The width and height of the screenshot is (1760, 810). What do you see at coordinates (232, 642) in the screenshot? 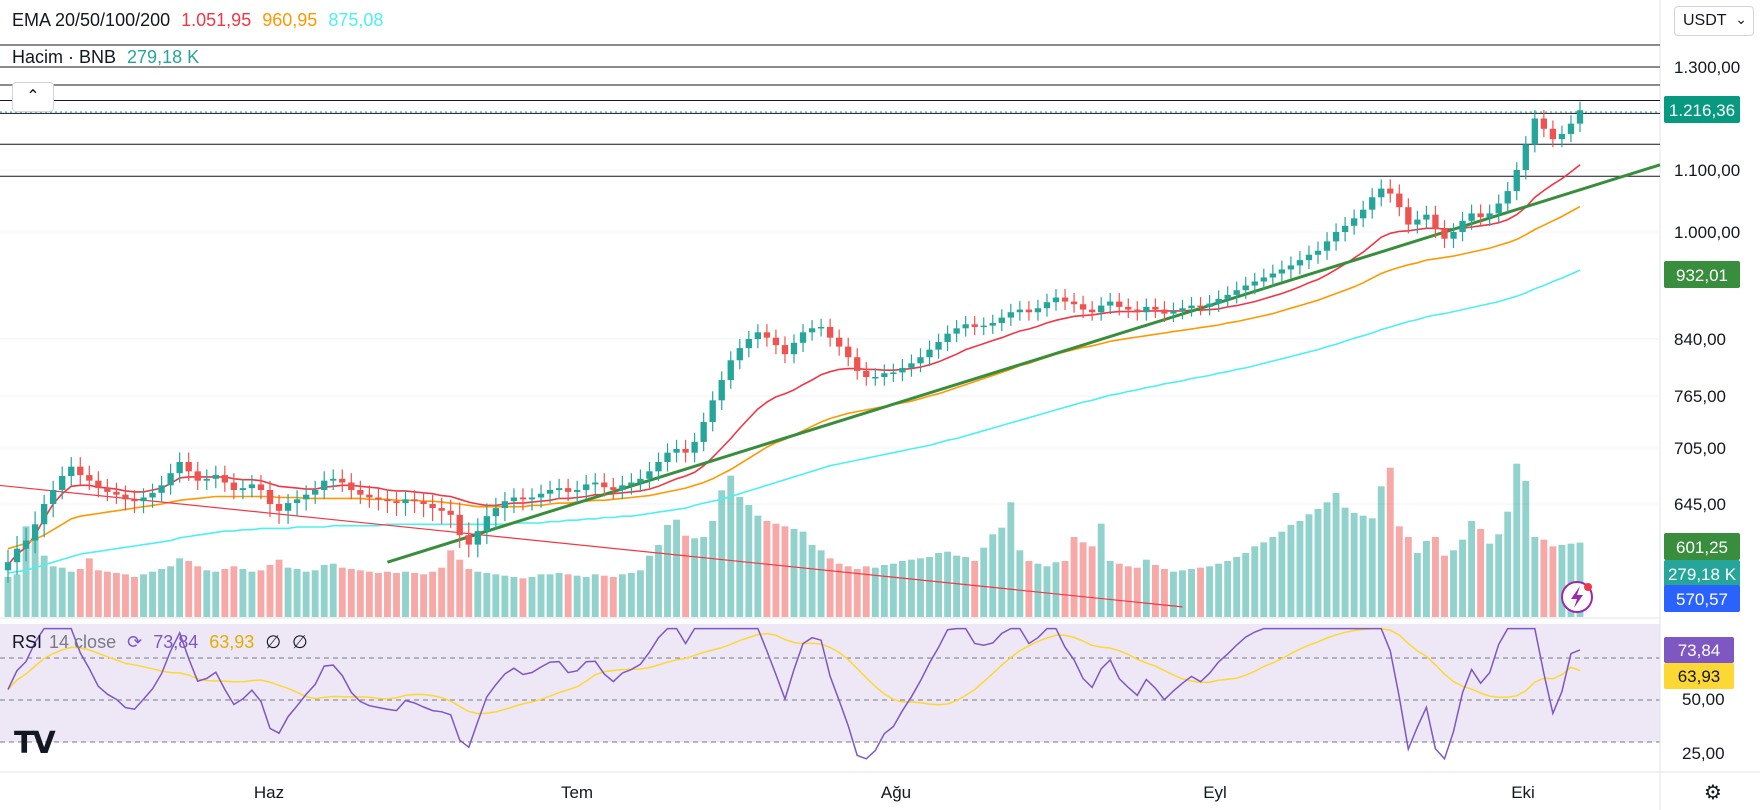
I see `rsi-legend-ma: 63,93` at bounding box center [232, 642].